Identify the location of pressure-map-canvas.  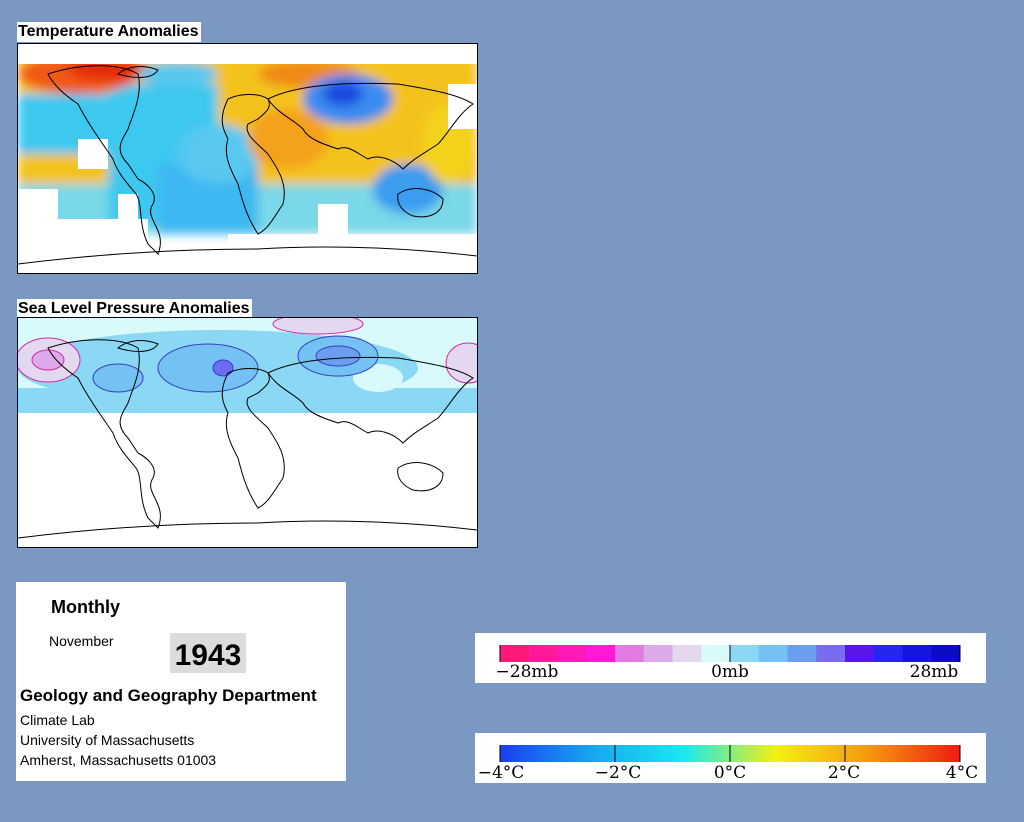
(247, 432).